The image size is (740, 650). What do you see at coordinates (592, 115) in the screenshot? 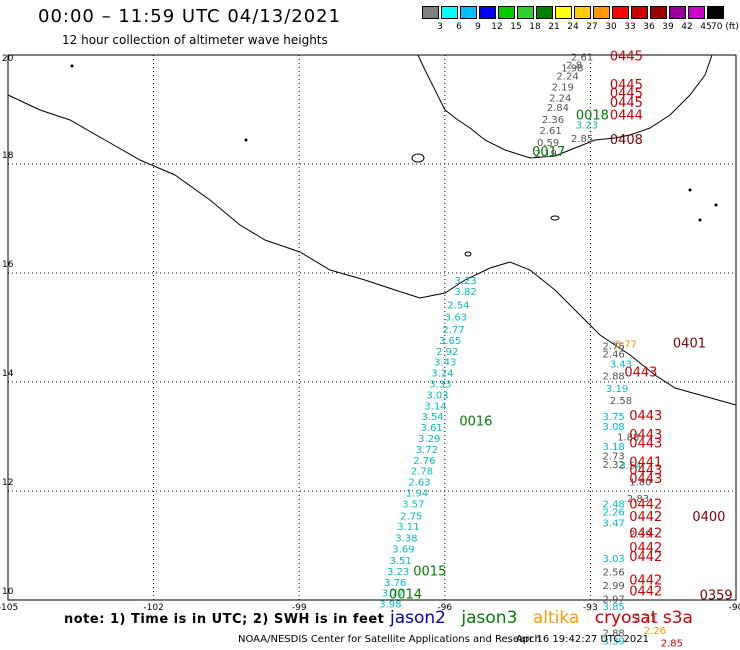
I see `pass-time-label: 0018` at bounding box center [592, 115].